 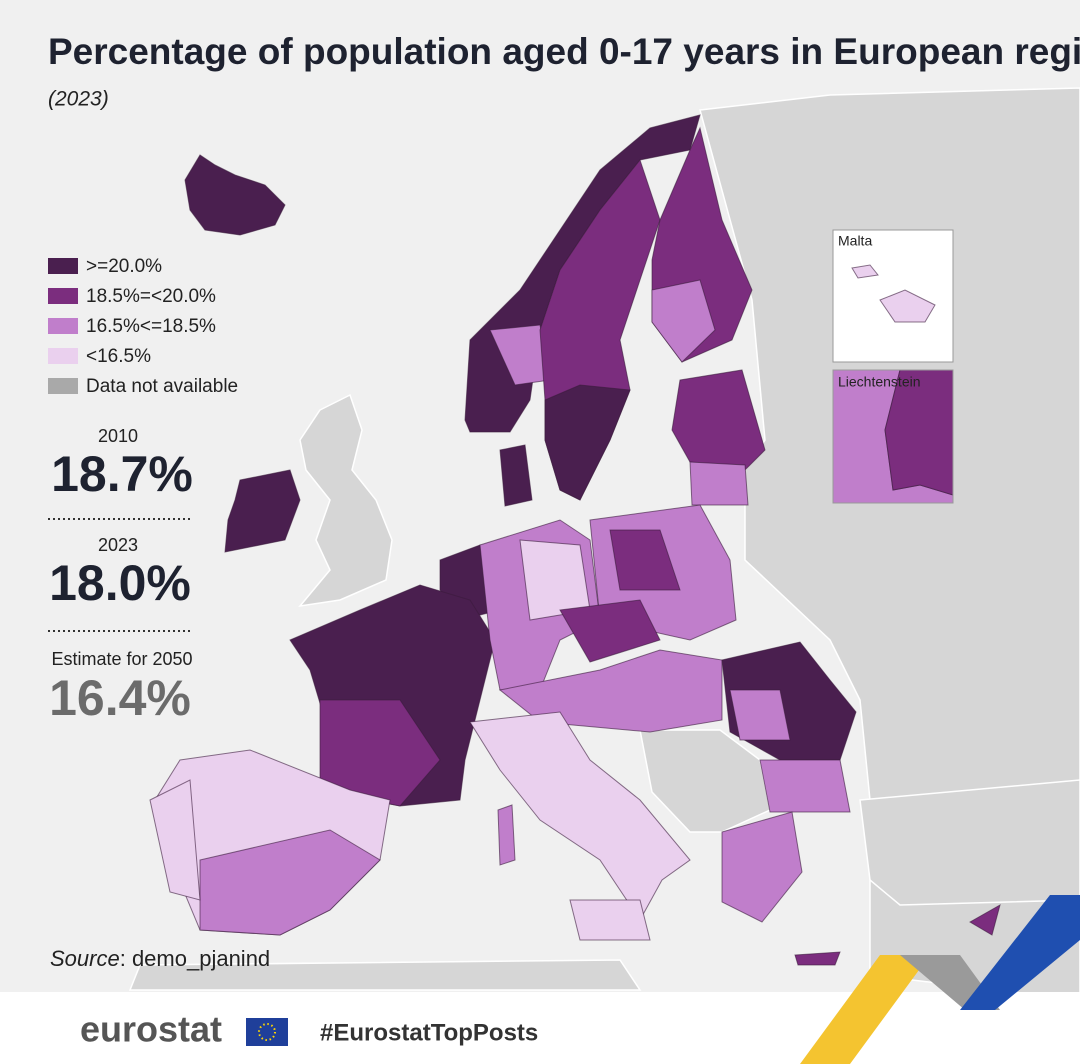 I want to click on iceland, so click(x=235, y=195).